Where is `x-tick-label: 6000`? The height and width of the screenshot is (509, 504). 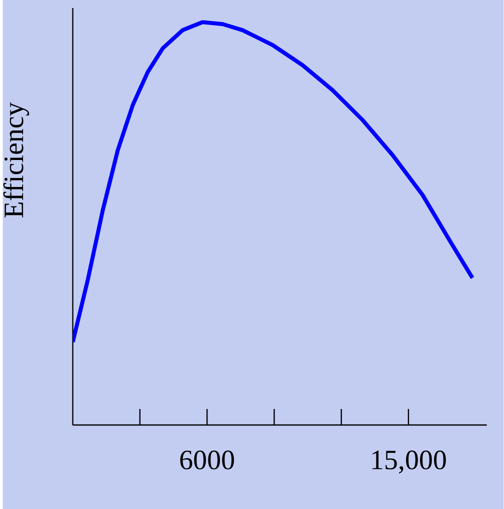
x-tick-label: 6000 is located at coordinates (207, 460).